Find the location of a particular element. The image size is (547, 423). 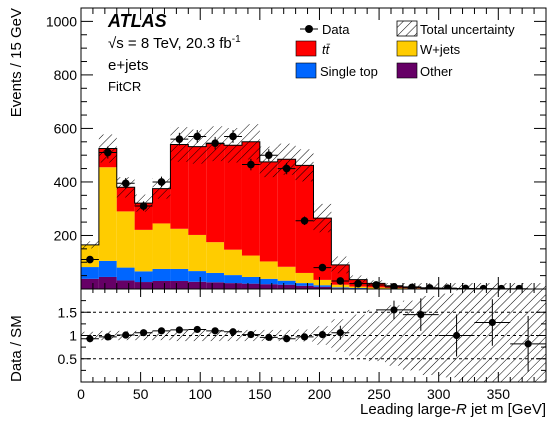

legend-wjets-swatch is located at coordinates (407, 48).